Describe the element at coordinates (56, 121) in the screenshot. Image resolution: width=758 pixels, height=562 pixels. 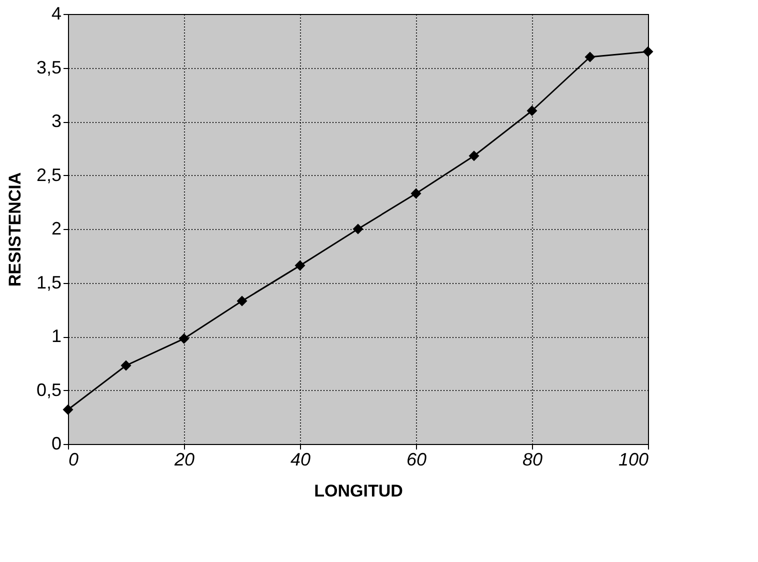
I see `y-tick-label: 3` at that location.